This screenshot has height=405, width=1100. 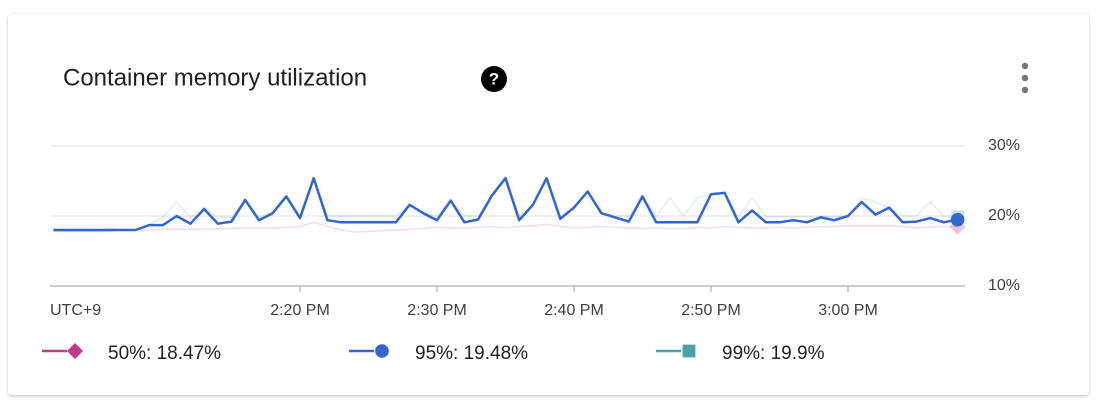 I want to click on x-tick-label: 2:20 PM, so click(x=300, y=310).